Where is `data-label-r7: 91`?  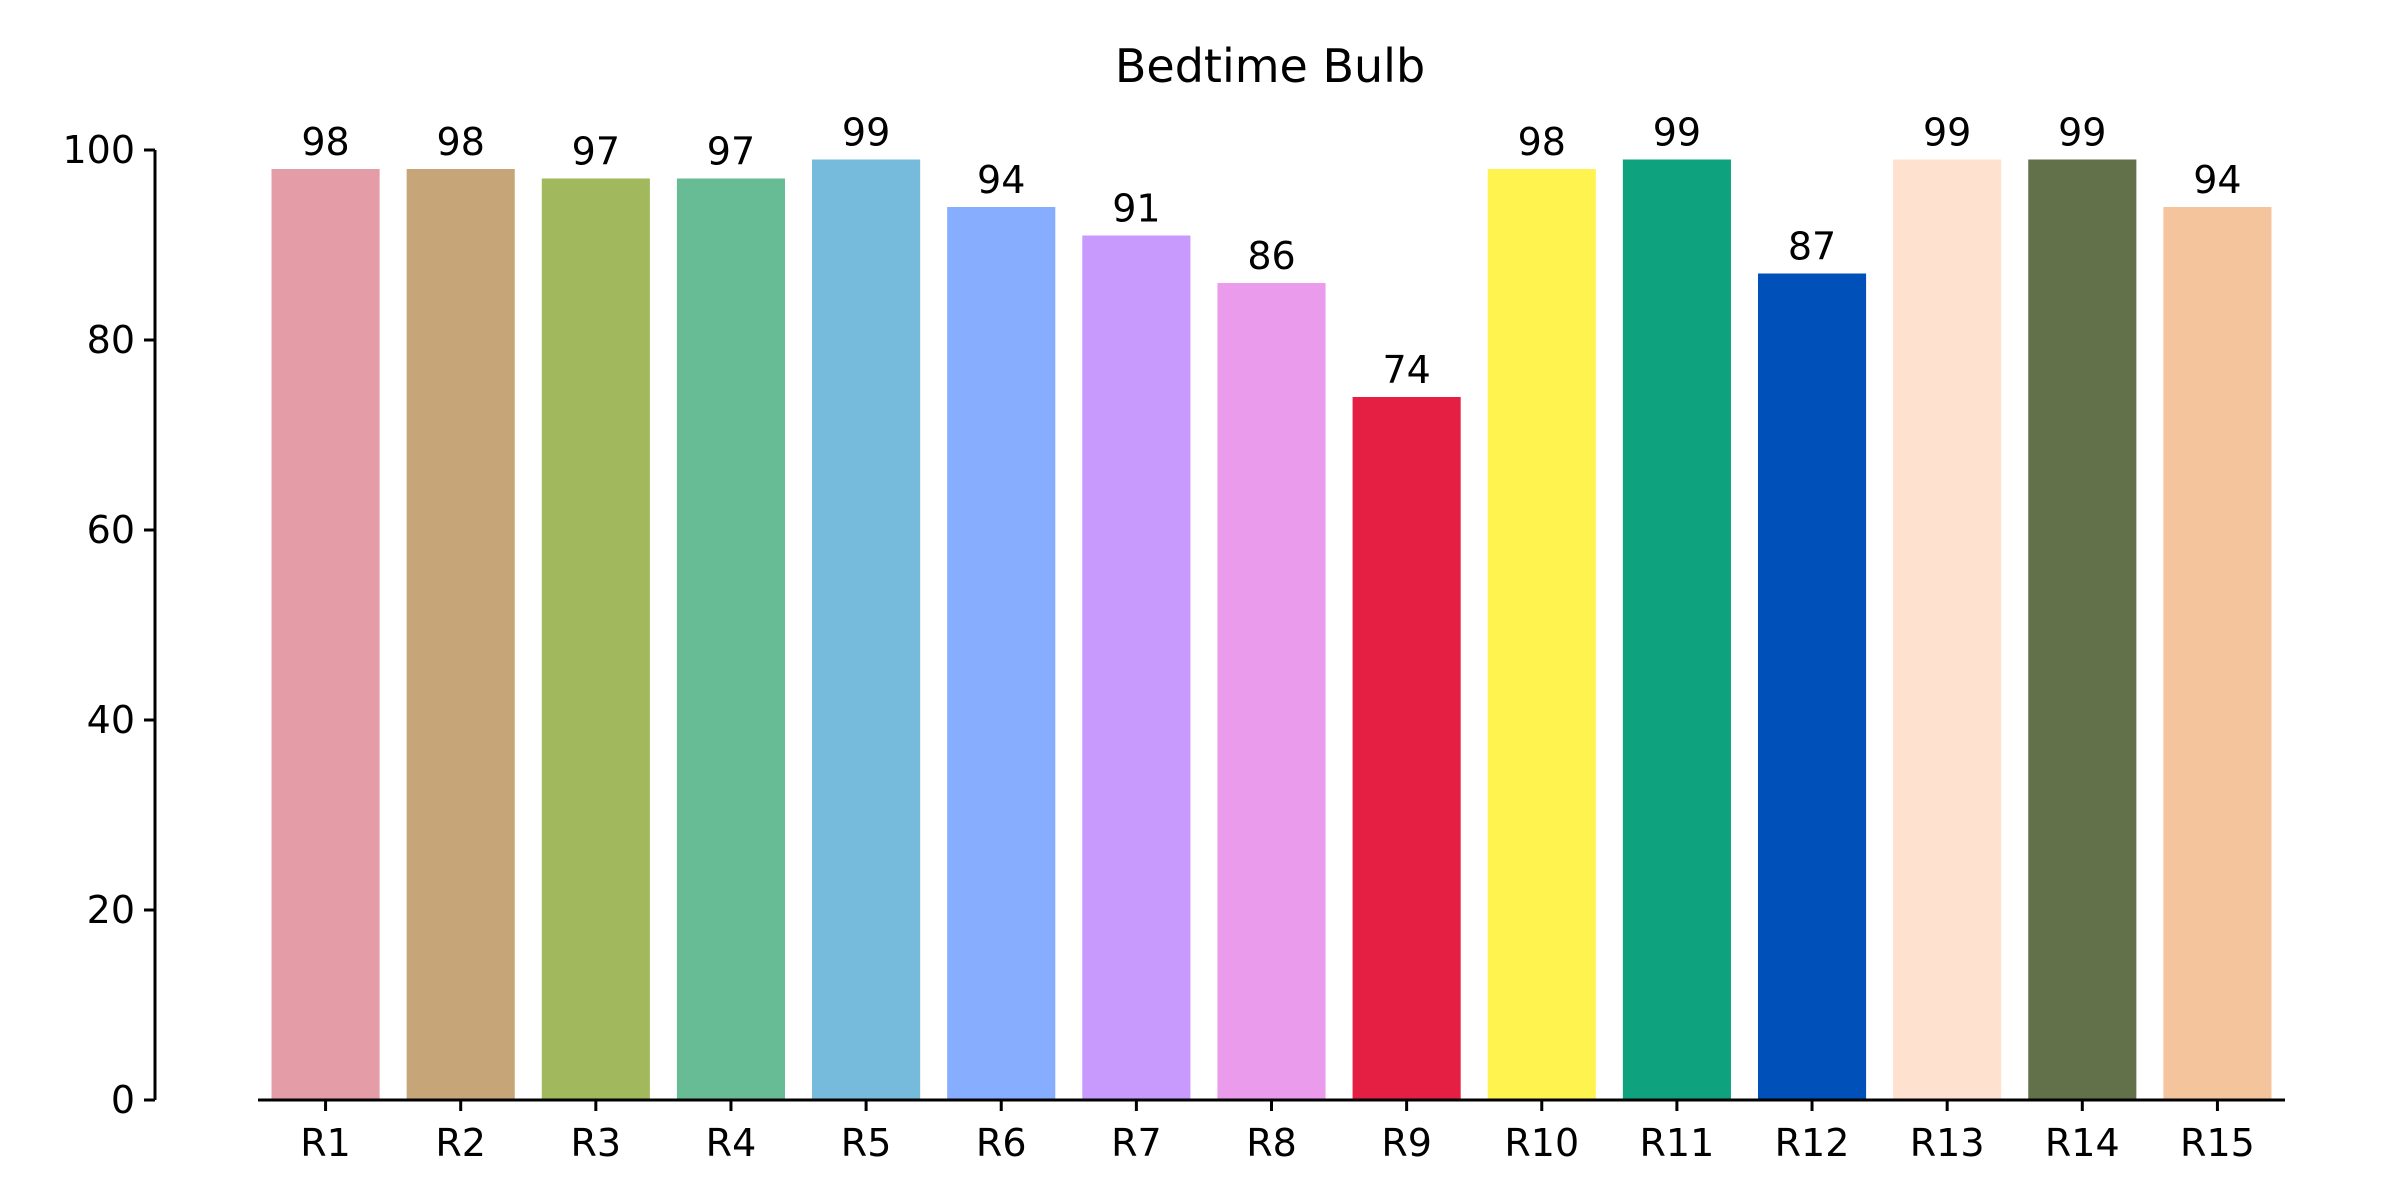 data-label-r7: 91 is located at coordinates (1136, 209).